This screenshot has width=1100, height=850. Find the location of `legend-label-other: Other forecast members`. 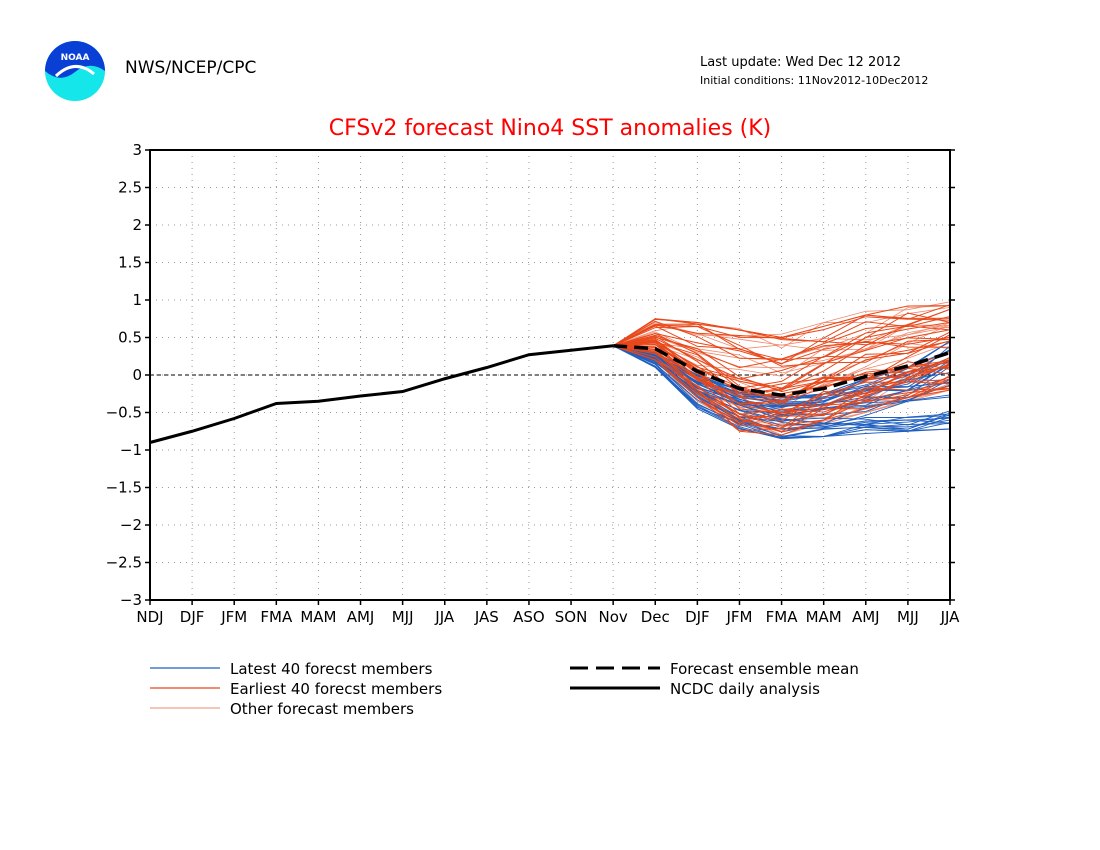

legend-label-other: Other forecast members is located at coordinates (322, 709).